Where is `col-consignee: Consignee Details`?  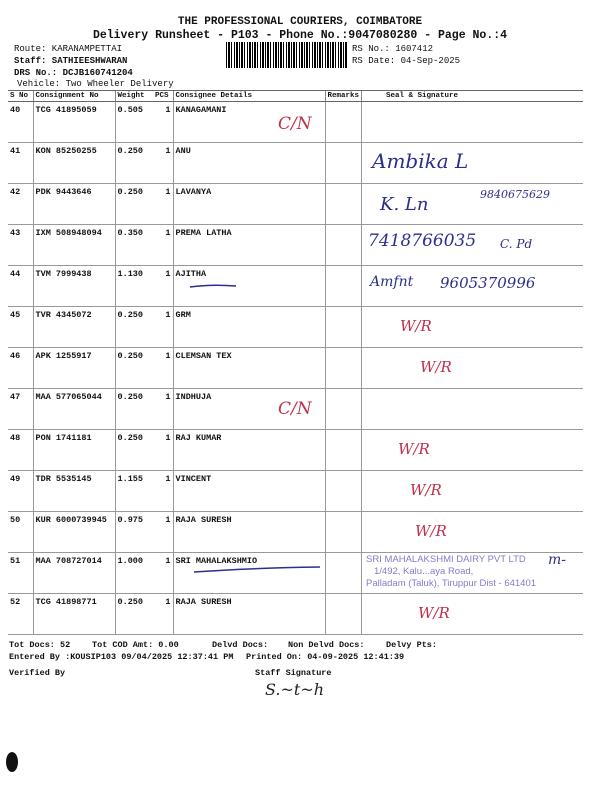 col-consignee: Consignee Details is located at coordinates (248, 96).